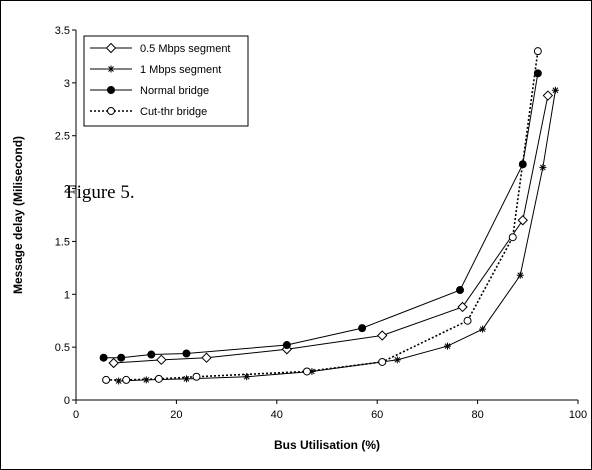 Image resolution: width=592 pixels, height=470 pixels. Describe the element at coordinates (174, 91) in the screenshot. I see `legend-label: Normal bridge` at that location.